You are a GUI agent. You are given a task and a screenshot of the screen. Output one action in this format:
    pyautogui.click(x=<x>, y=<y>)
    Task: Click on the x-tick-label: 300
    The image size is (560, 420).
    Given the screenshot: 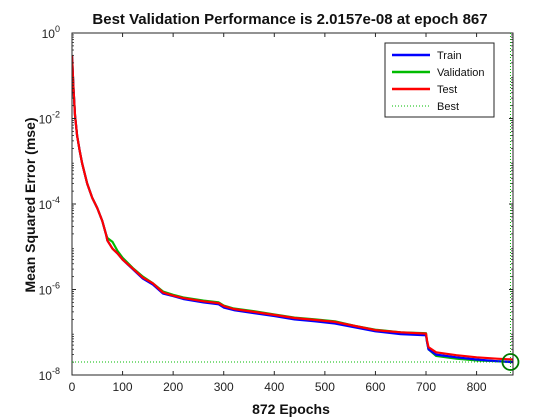 What is the action you would take?
    pyautogui.click(x=224, y=387)
    